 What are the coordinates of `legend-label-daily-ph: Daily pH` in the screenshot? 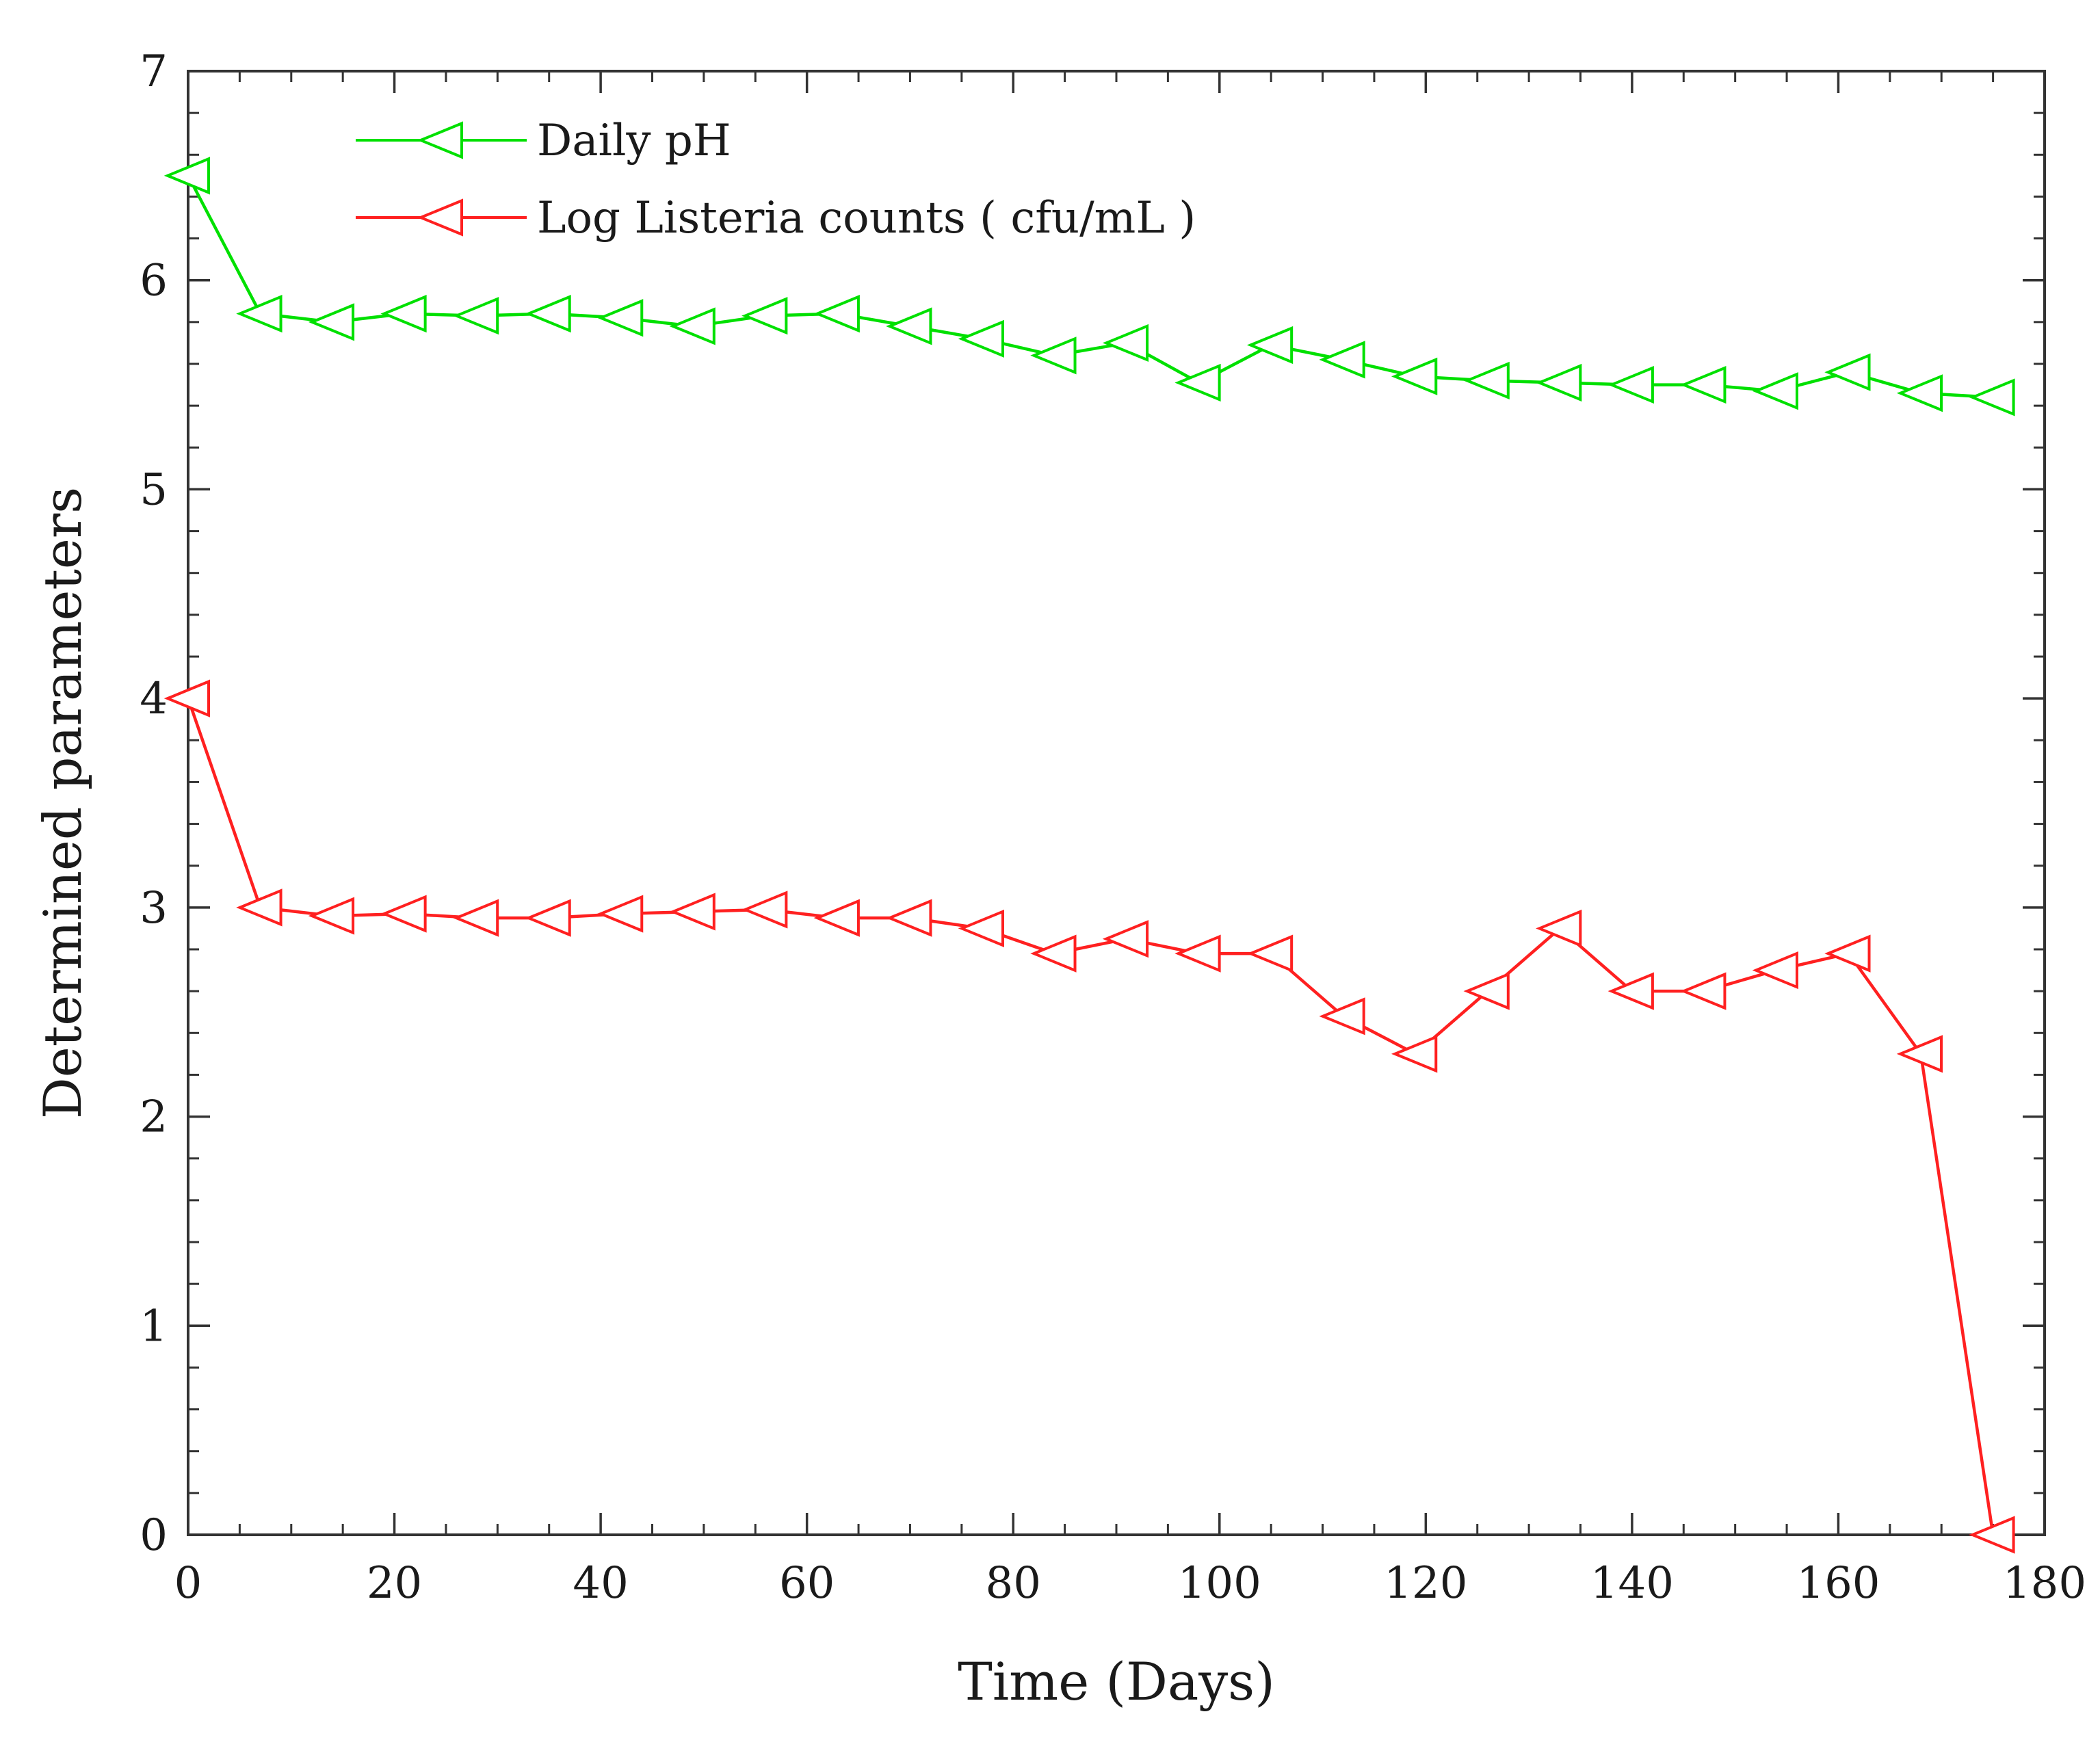 It's located at (634, 141).